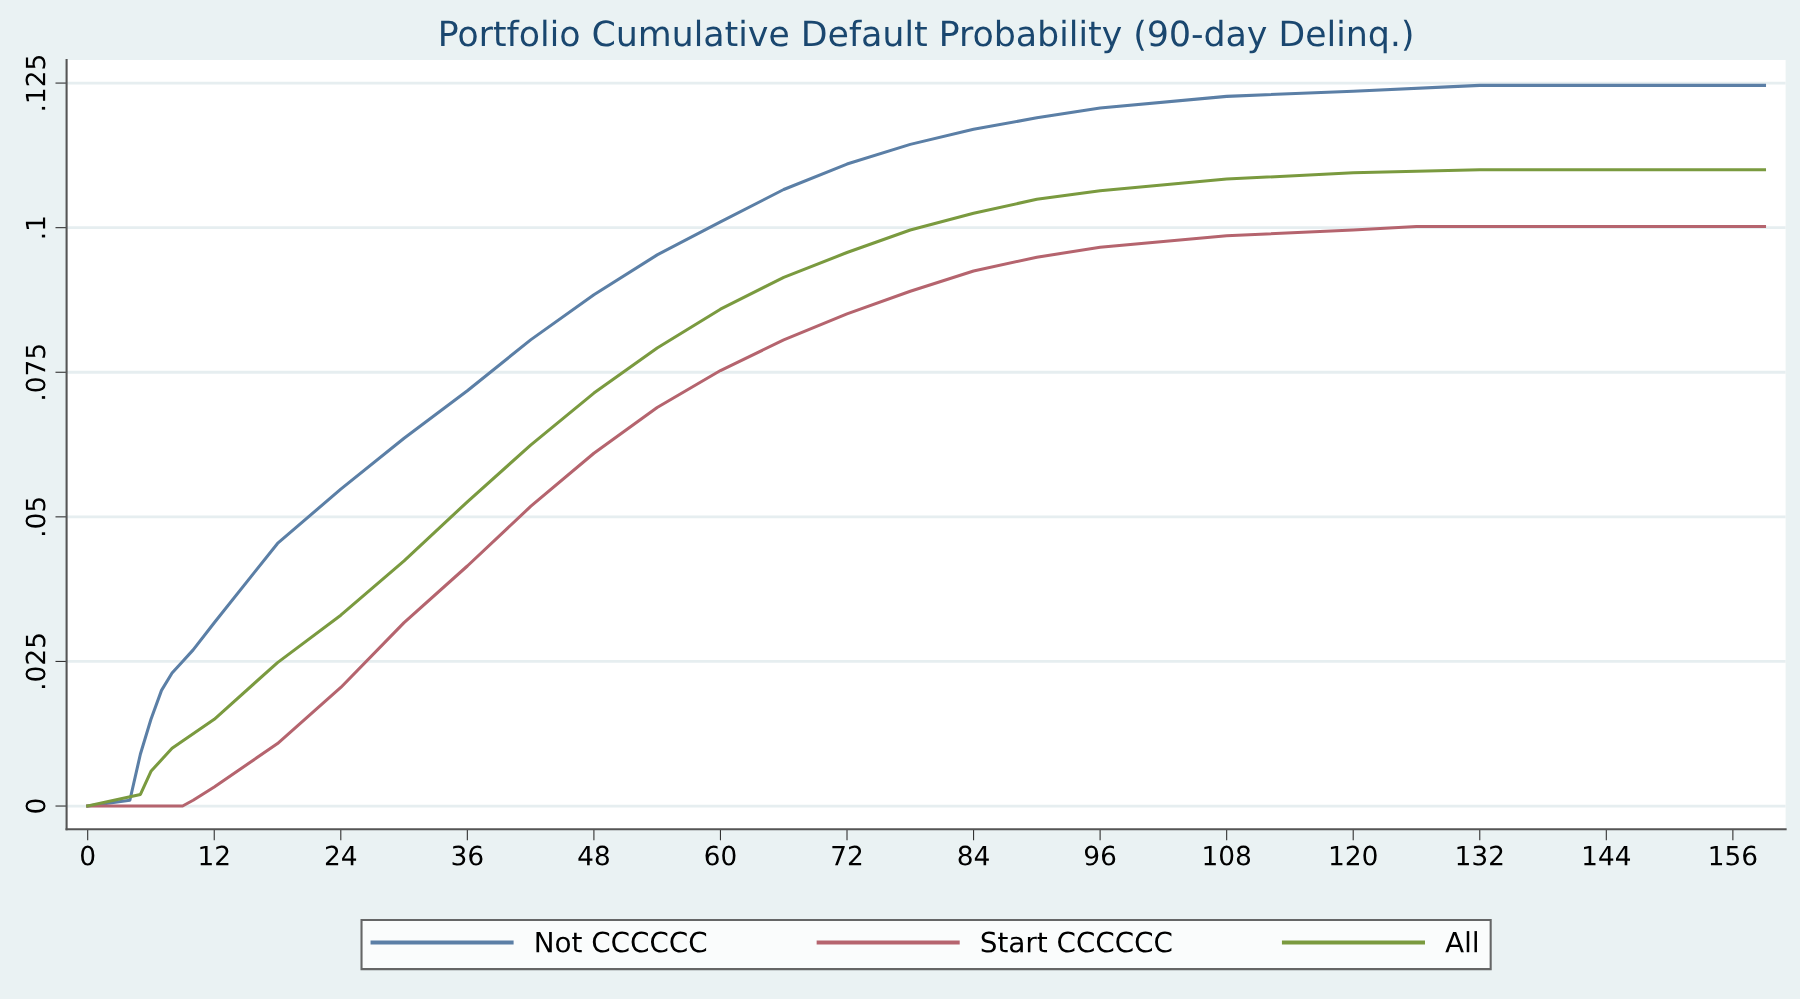 The height and width of the screenshot is (999, 1800). Describe the element at coordinates (1607, 855) in the screenshot. I see `x-tick-label: 144` at that location.